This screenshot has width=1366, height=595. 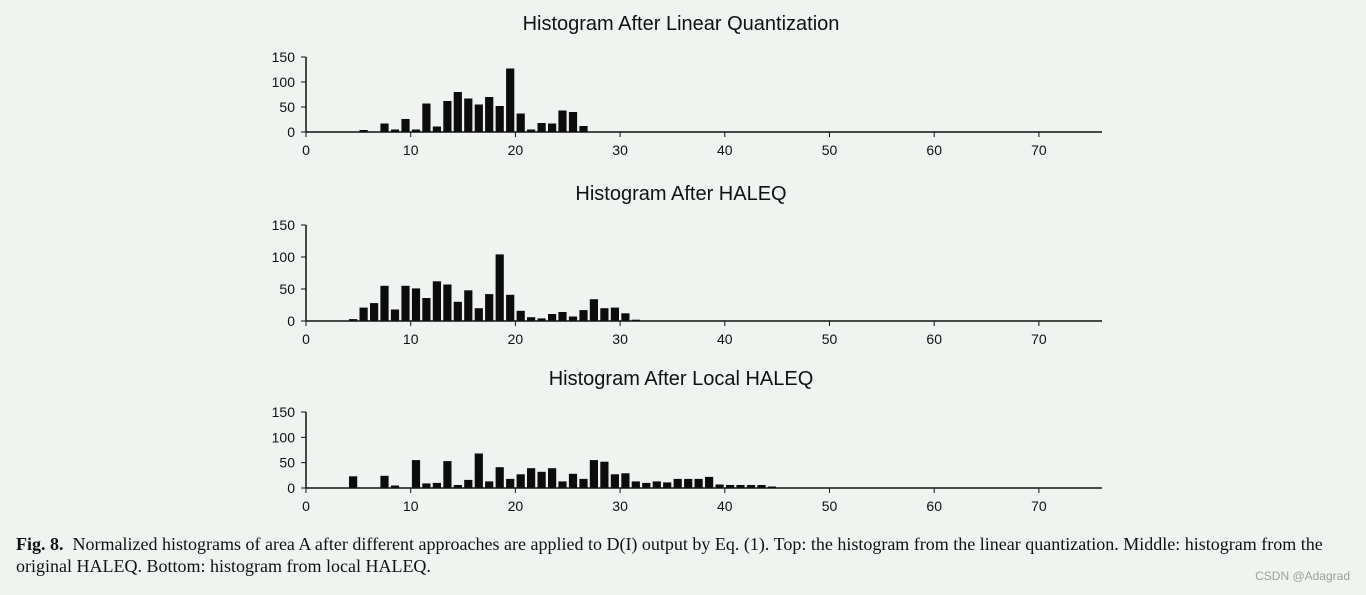 What do you see at coordinates (681, 24) in the screenshot?
I see `chart-title: Histogram After Linear Quantization` at bounding box center [681, 24].